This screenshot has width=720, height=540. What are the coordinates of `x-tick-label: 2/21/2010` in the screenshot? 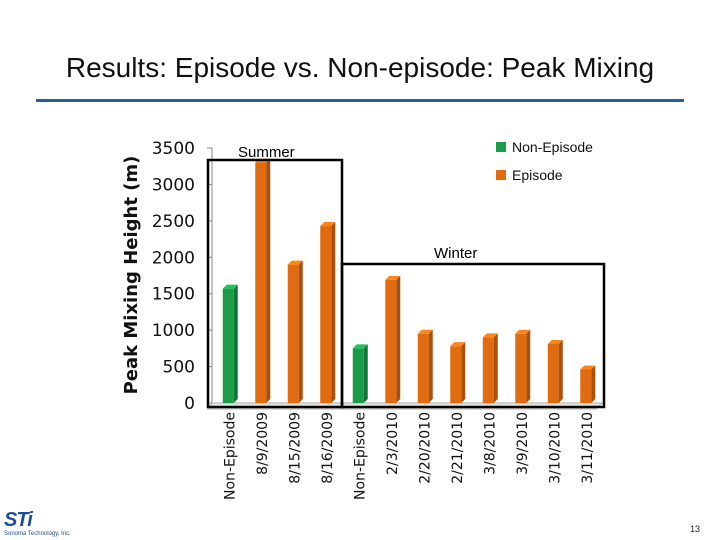 It's located at (458, 448).